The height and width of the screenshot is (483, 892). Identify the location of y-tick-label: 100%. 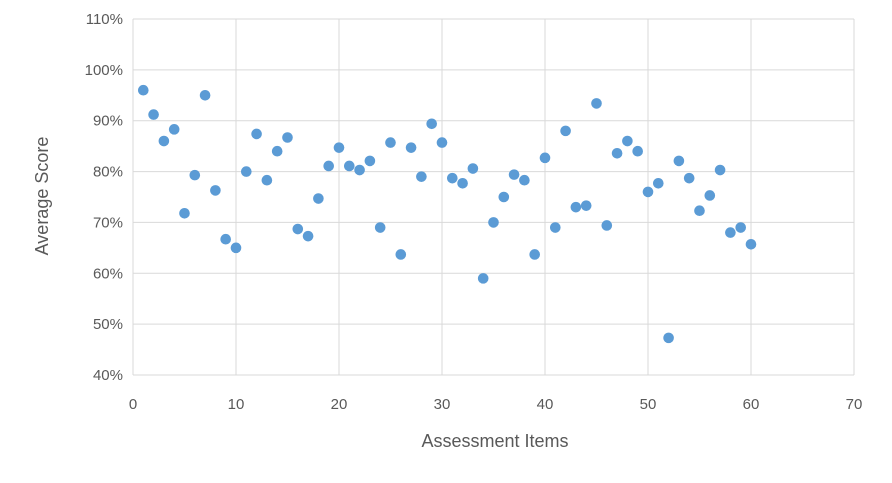
(104, 70).